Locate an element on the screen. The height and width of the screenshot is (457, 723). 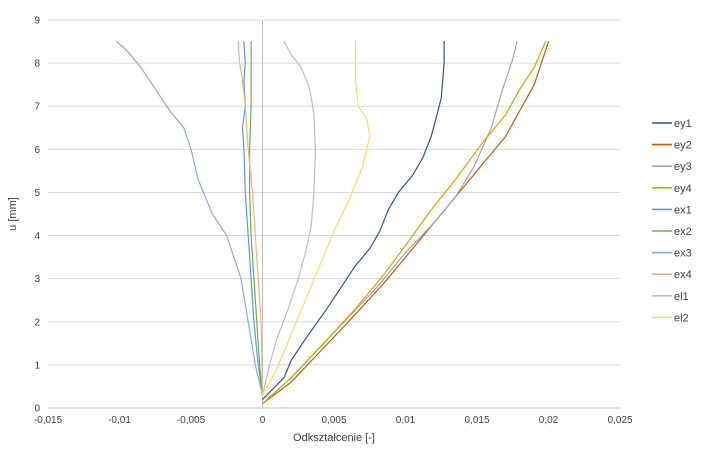
legend-label-ey4: ey4 is located at coordinates (683, 189).